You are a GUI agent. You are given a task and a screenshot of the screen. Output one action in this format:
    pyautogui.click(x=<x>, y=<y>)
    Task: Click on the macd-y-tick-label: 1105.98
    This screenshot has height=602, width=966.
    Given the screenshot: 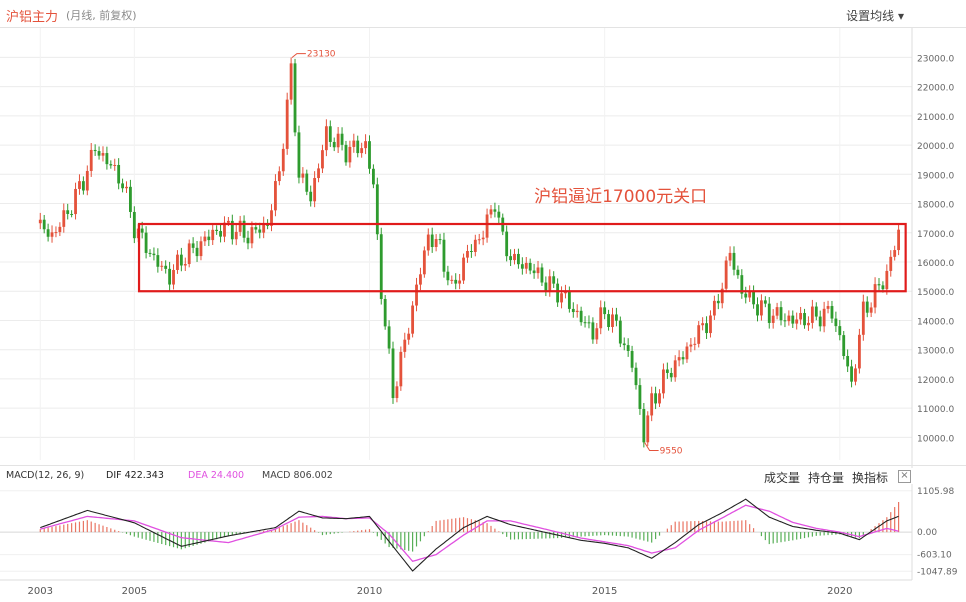 What is the action you would take?
    pyautogui.click(x=935, y=492)
    